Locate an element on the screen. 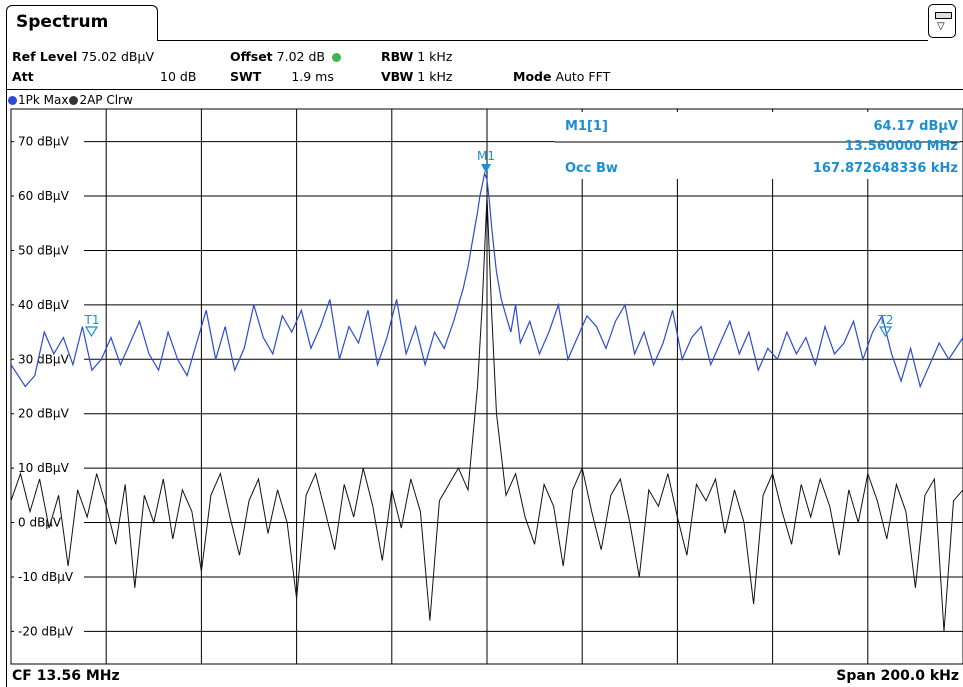 The image size is (963, 687). y-tick-label: 20 dBµV is located at coordinates (44, 414).